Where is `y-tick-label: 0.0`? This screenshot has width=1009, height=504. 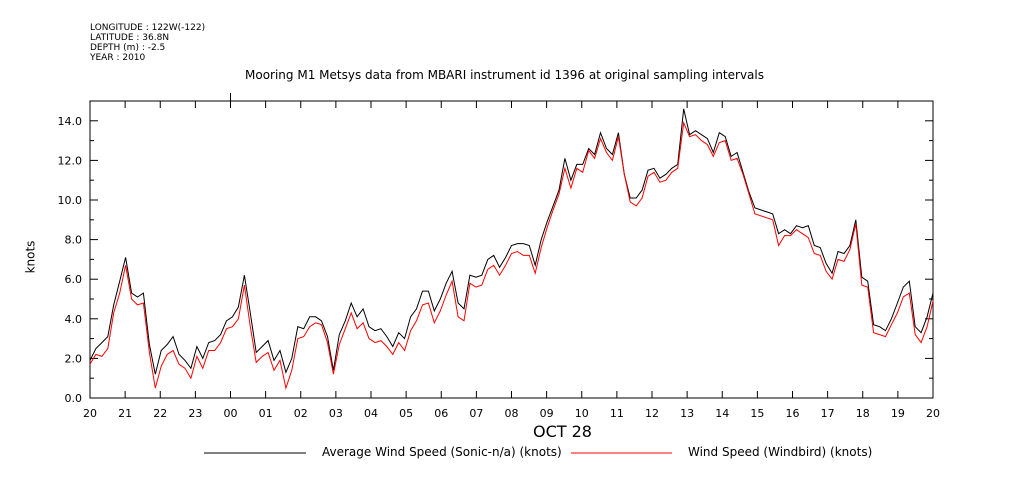 y-tick-label: 0.0 is located at coordinates (74, 398).